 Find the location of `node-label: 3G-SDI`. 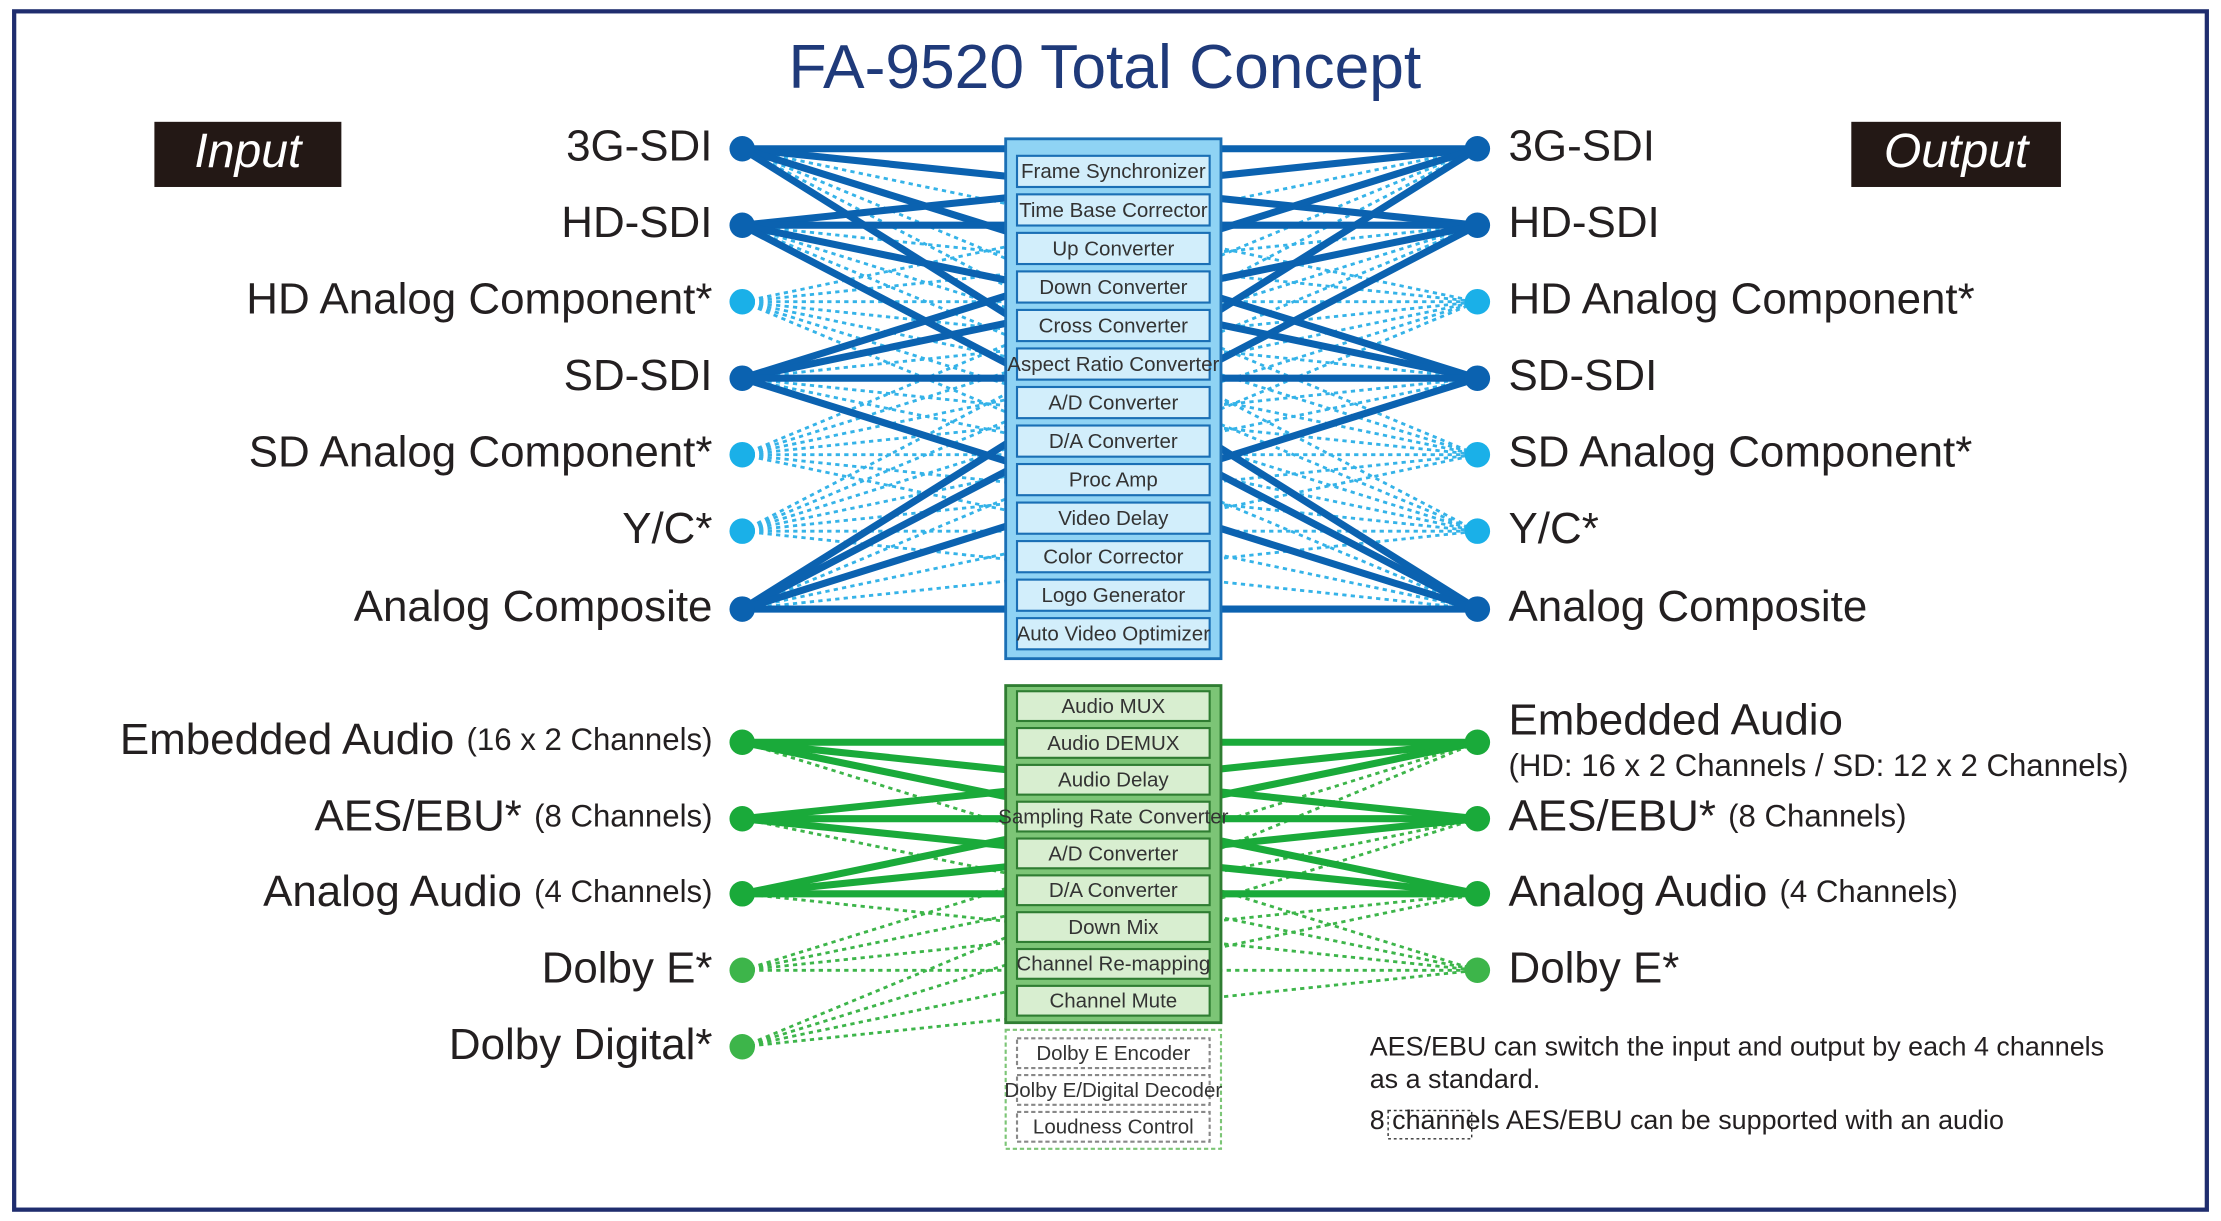

node-label: 3G-SDI is located at coordinates (1582, 145).